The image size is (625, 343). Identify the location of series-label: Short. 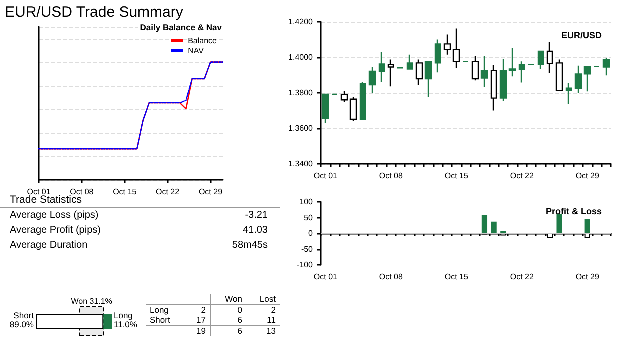
(24, 315).